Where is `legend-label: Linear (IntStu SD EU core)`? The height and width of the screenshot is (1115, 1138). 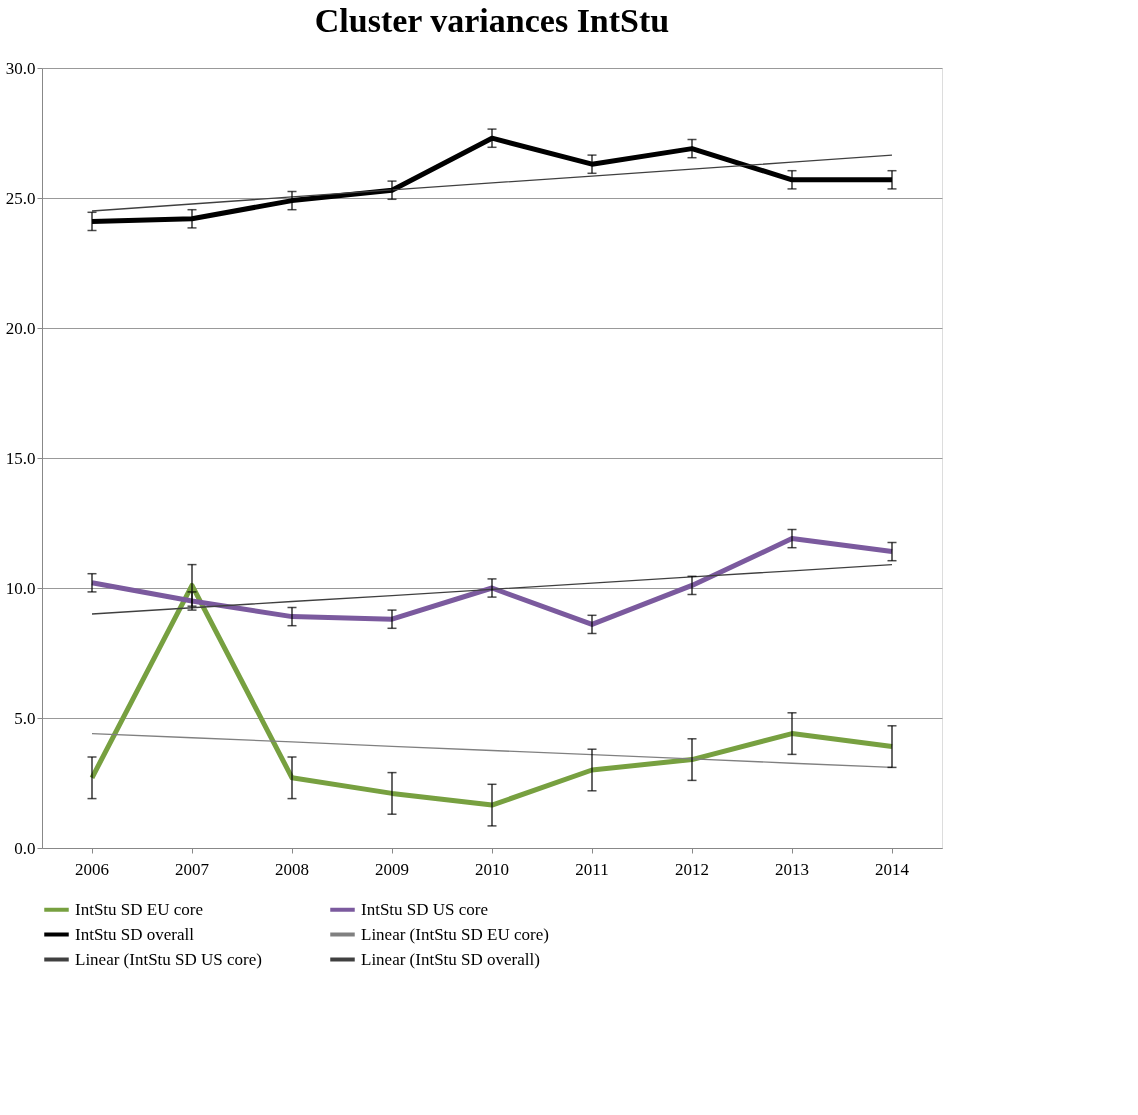 legend-label: Linear (IntStu SD EU core) is located at coordinates (455, 934).